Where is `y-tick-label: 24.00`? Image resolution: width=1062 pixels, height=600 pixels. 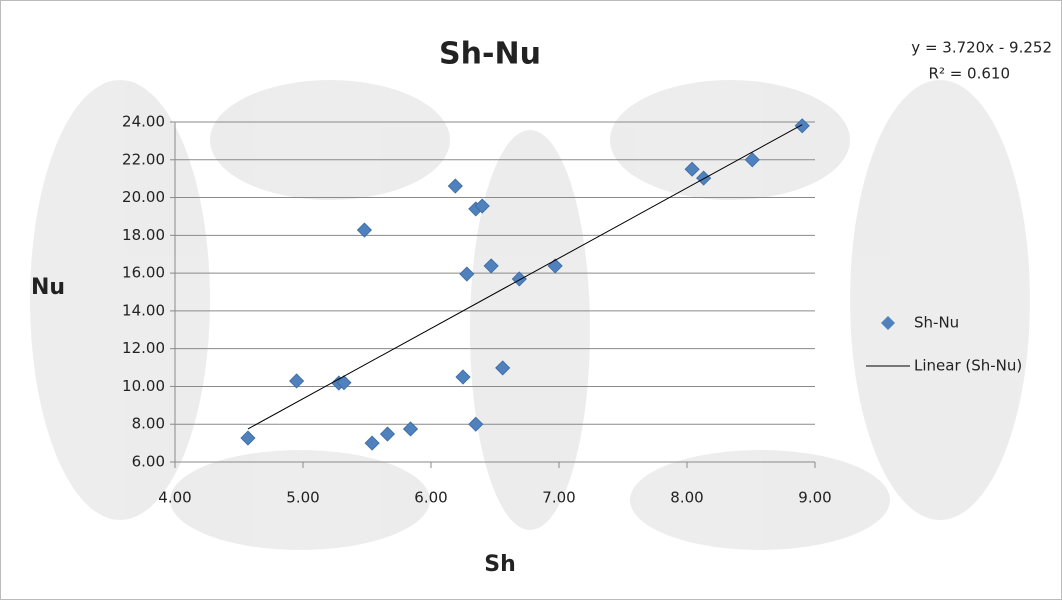
y-tick-label: 24.00 is located at coordinates (143, 122).